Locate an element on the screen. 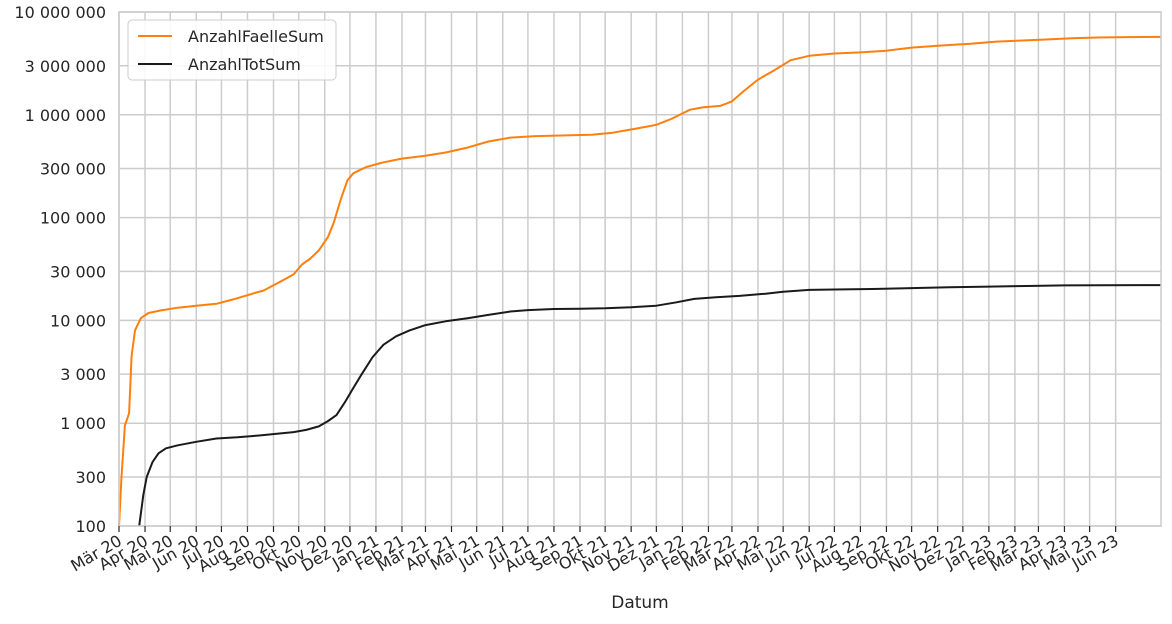  y-tick-label: 300 is located at coordinates (90, 477).